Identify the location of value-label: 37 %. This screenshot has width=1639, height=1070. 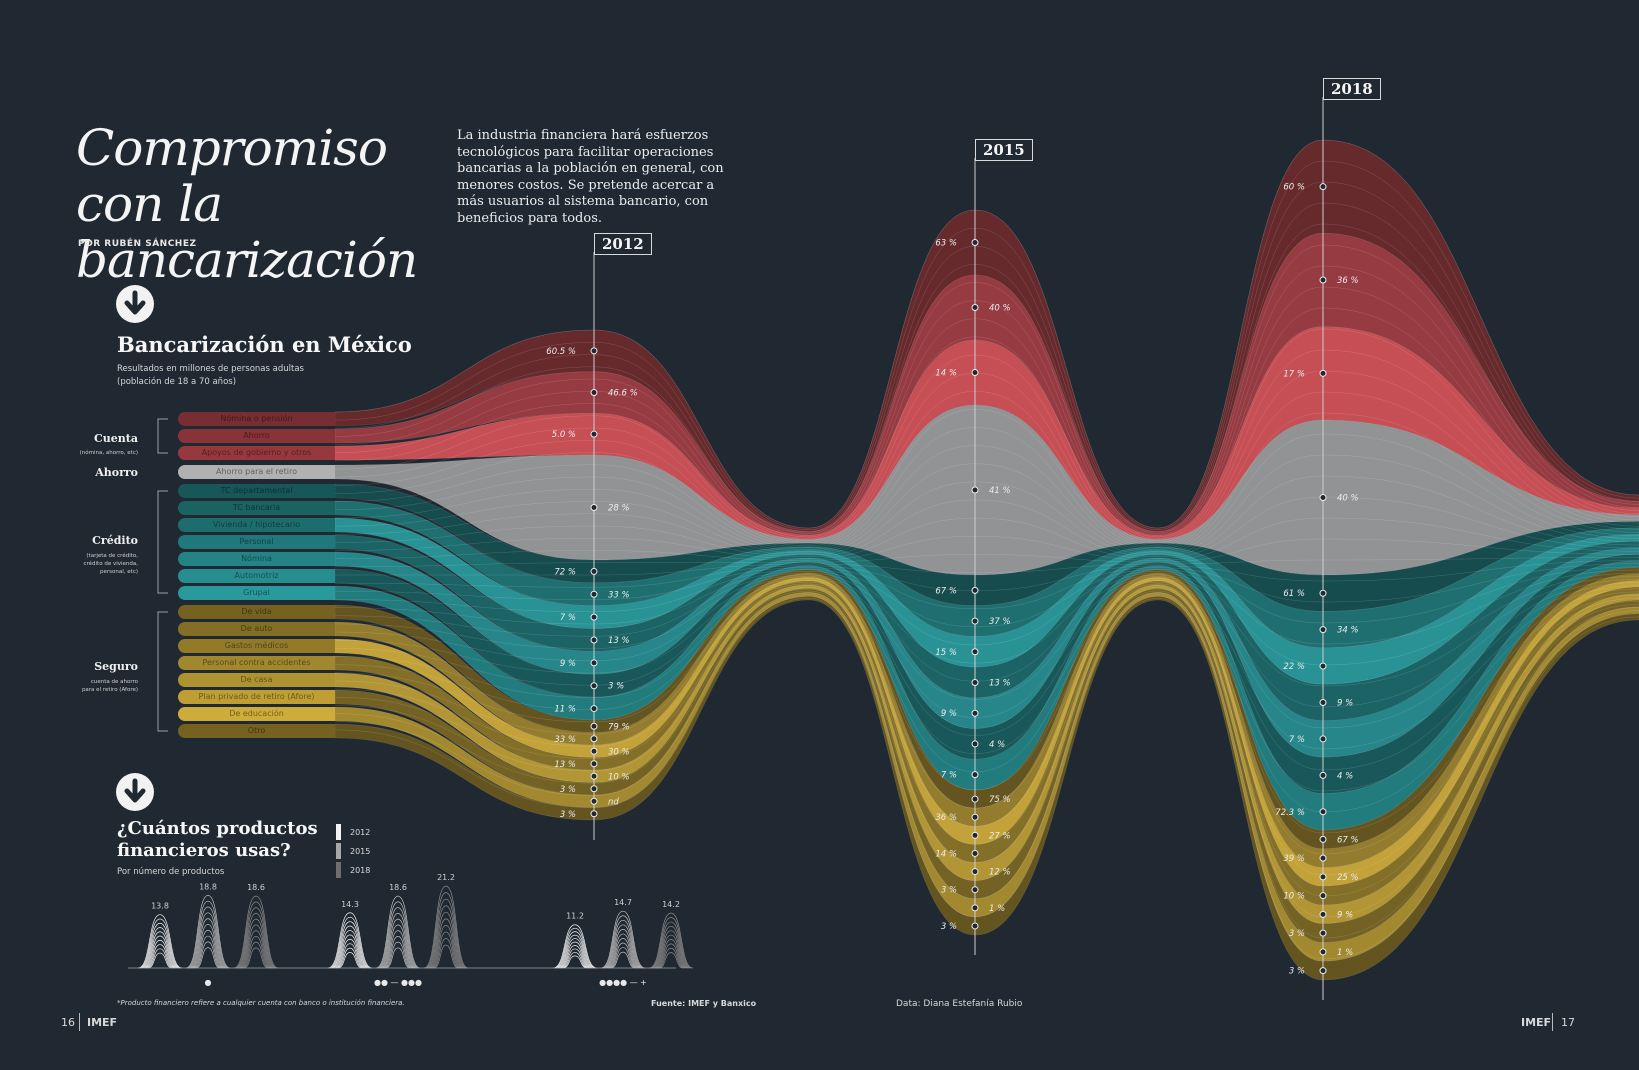
(1000, 622).